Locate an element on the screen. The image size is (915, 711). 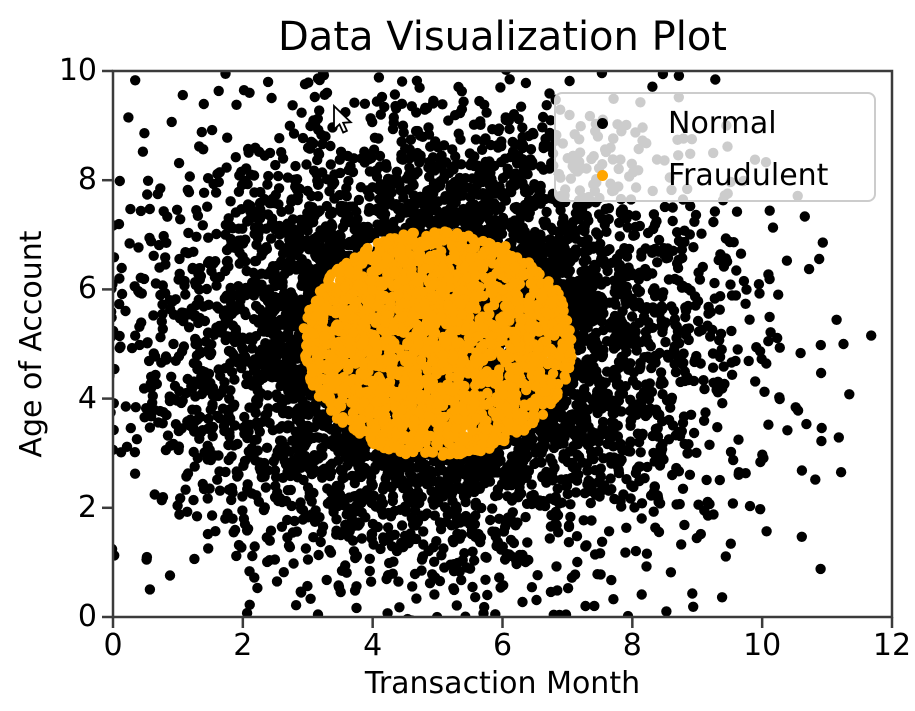
y-axis-label: Age of Account is located at coordinates (31, 344).